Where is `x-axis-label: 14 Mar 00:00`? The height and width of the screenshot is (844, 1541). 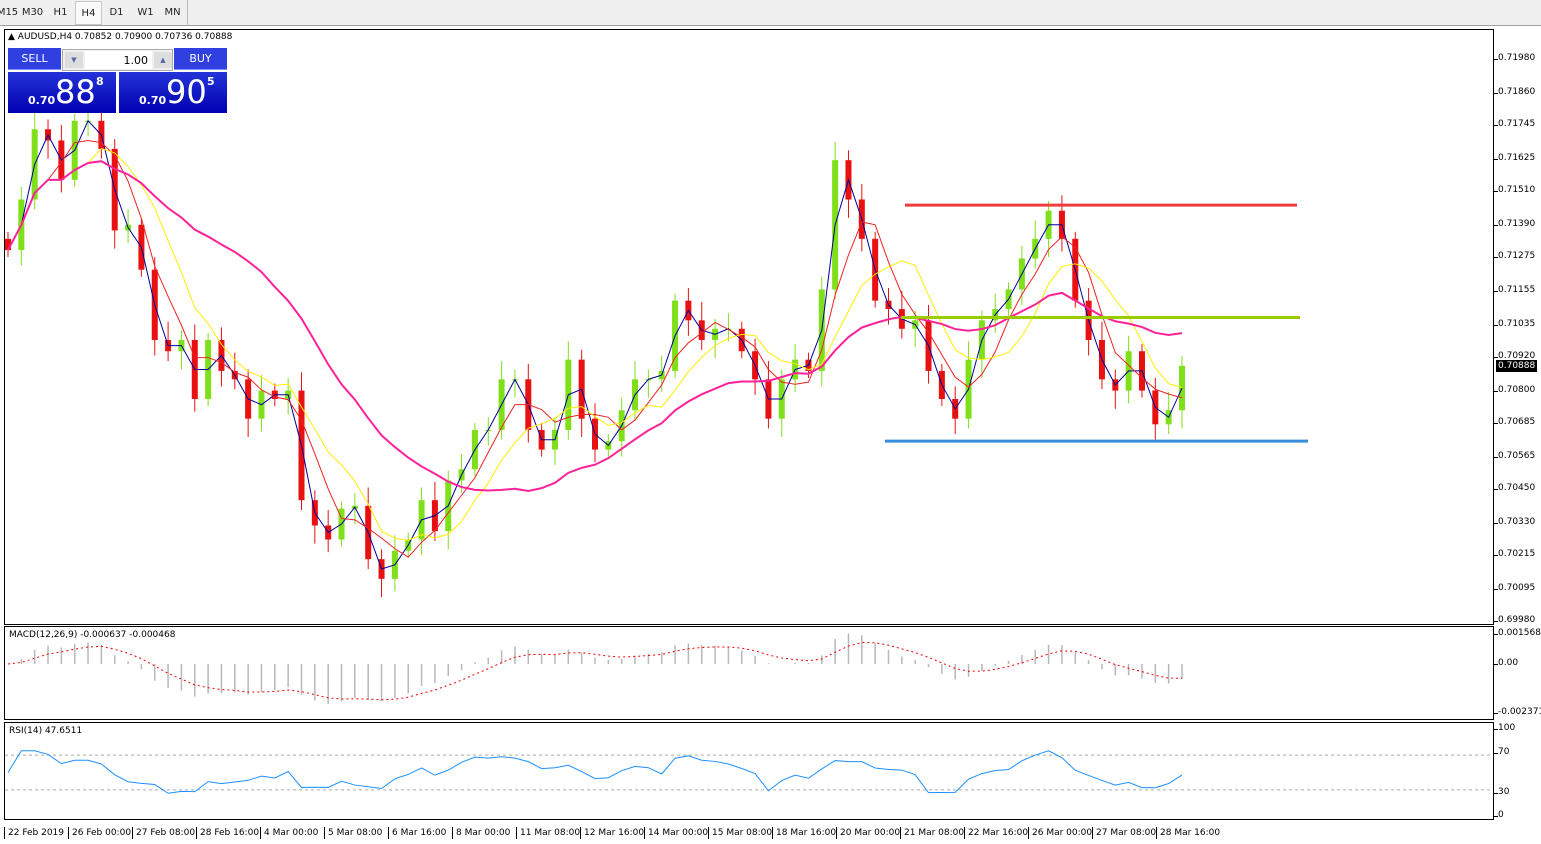
x-axis-label: 14 Mar 00:00 is located at coordinates (676, 833).